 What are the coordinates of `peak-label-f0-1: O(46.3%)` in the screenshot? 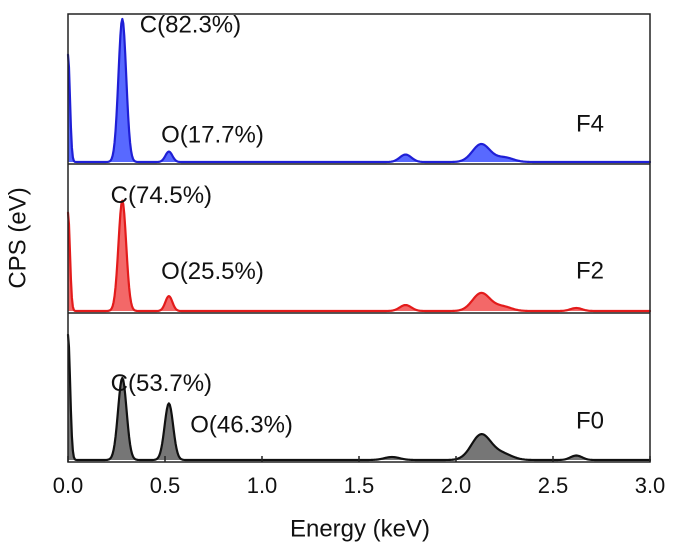 It's located at (241, 425).